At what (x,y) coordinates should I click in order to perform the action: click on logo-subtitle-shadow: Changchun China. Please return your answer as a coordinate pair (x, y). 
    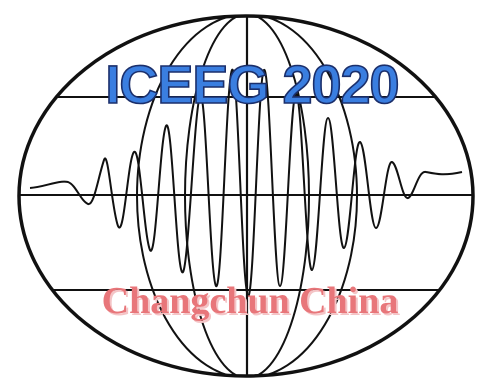
    Looking at the image, I should click on (252, 303).